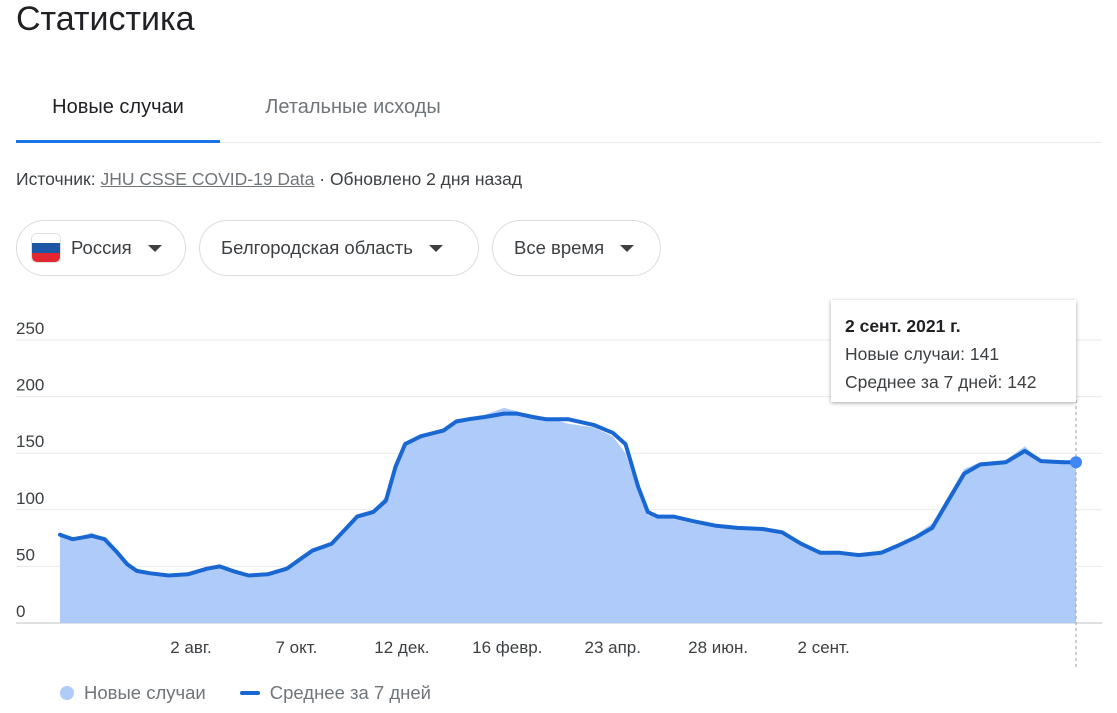 This screenshot has width=1117, height=713. I want to click on tab-bar: Новые случаи Летальные исходы, so click(559, 108).